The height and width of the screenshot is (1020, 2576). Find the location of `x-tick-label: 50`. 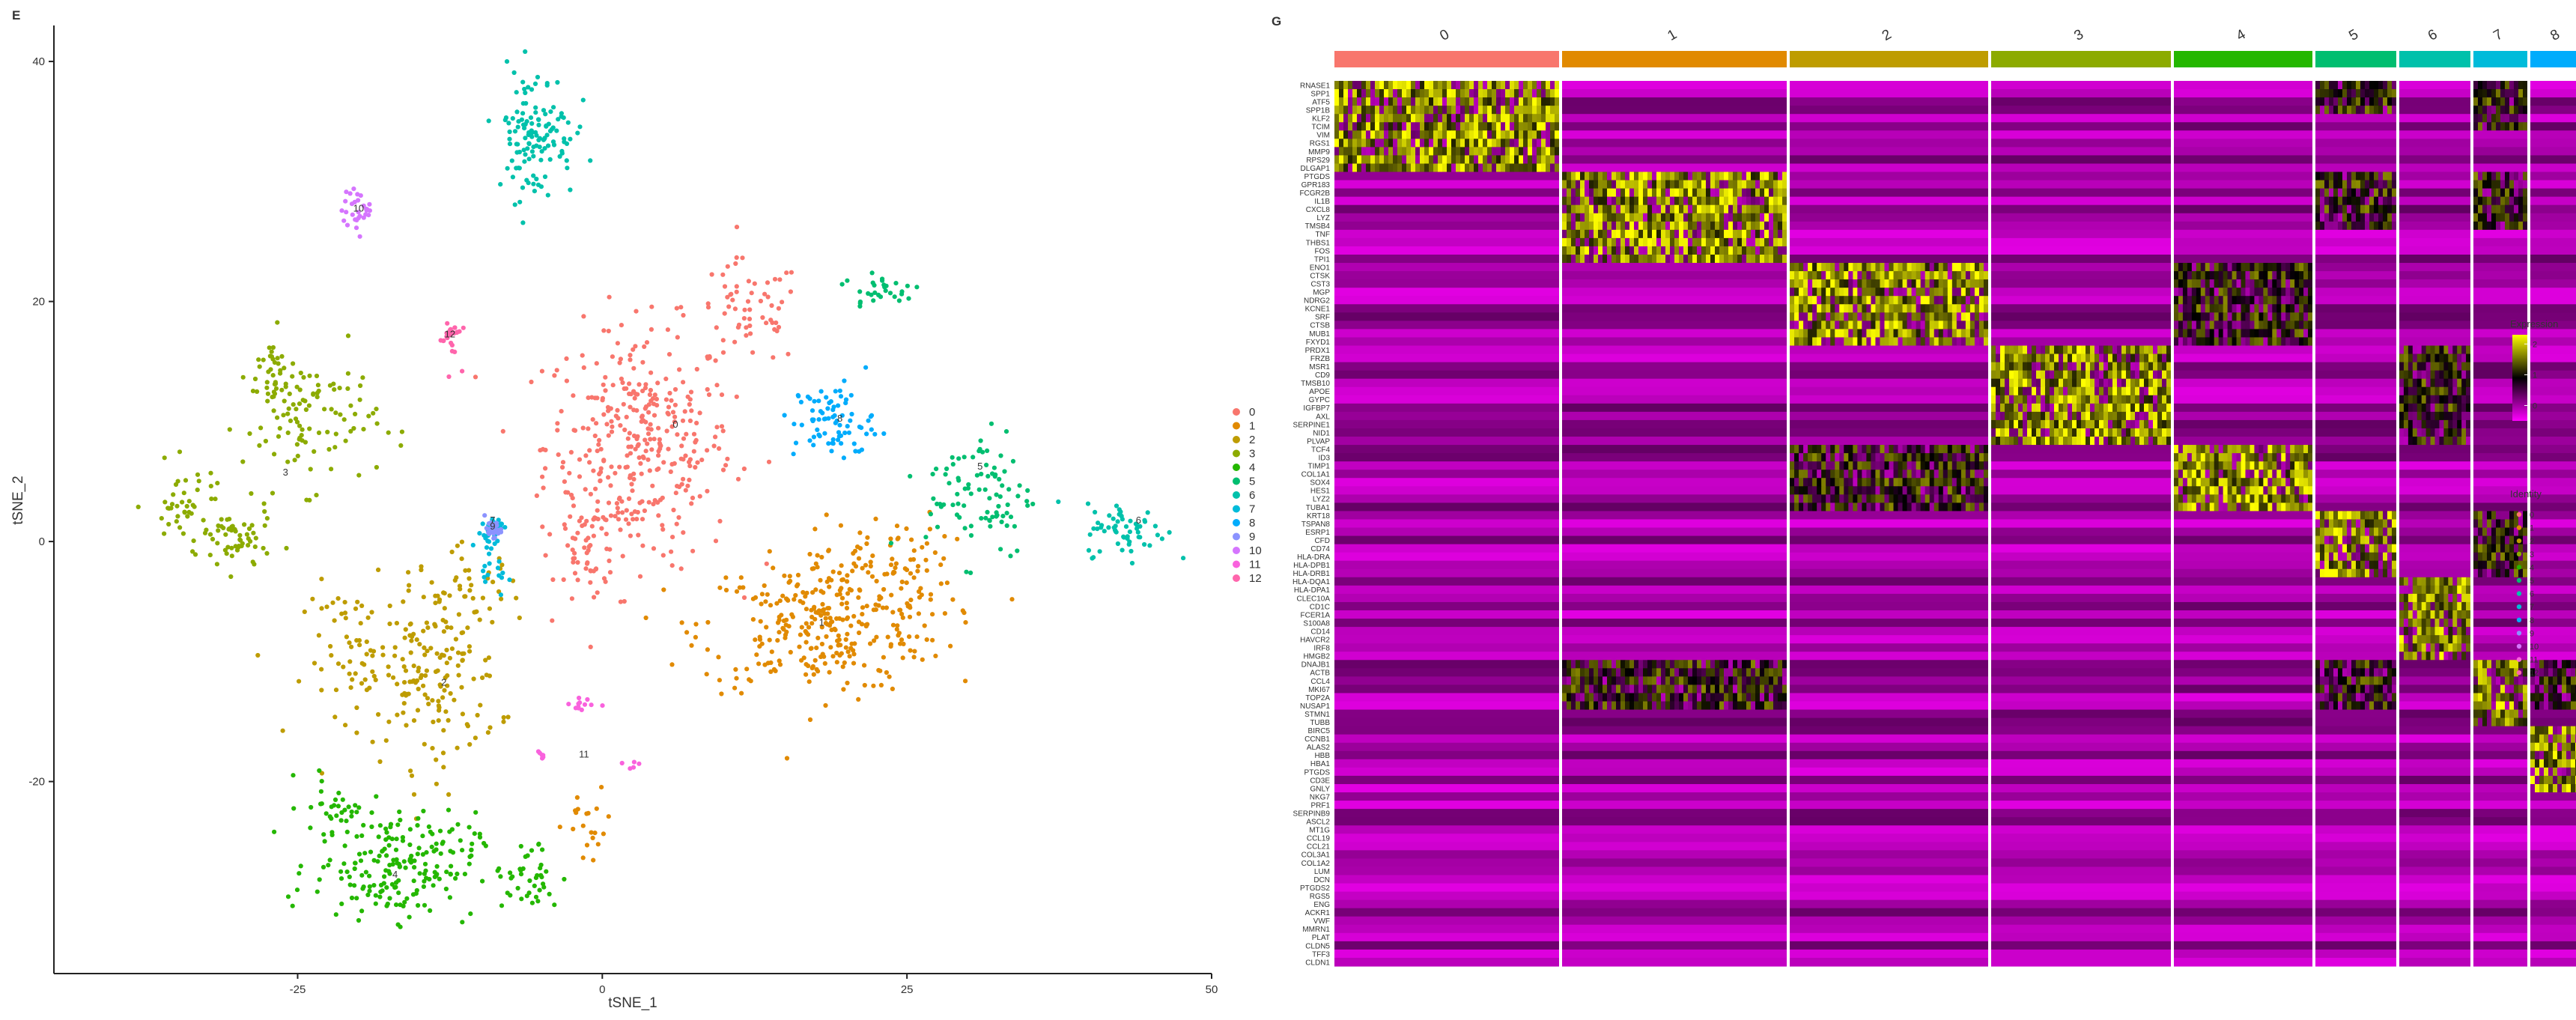

x-tick-label: 50 is located at coordinates (1212, 989).